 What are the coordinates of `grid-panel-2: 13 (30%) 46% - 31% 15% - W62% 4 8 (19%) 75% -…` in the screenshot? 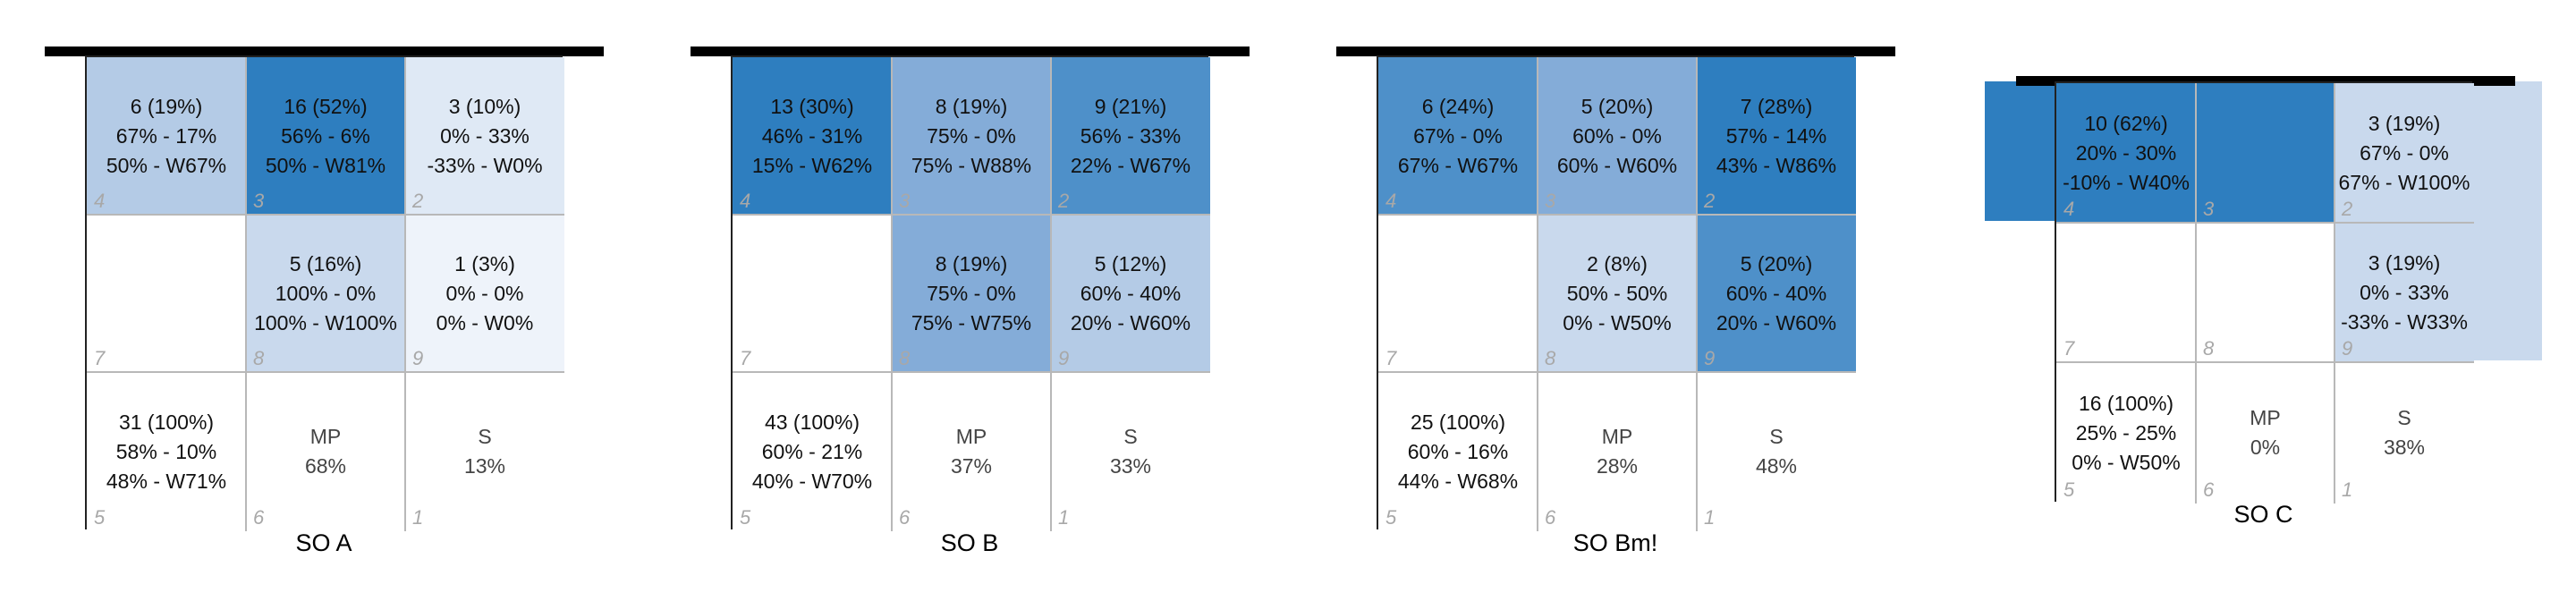 It's located at (970, 293).